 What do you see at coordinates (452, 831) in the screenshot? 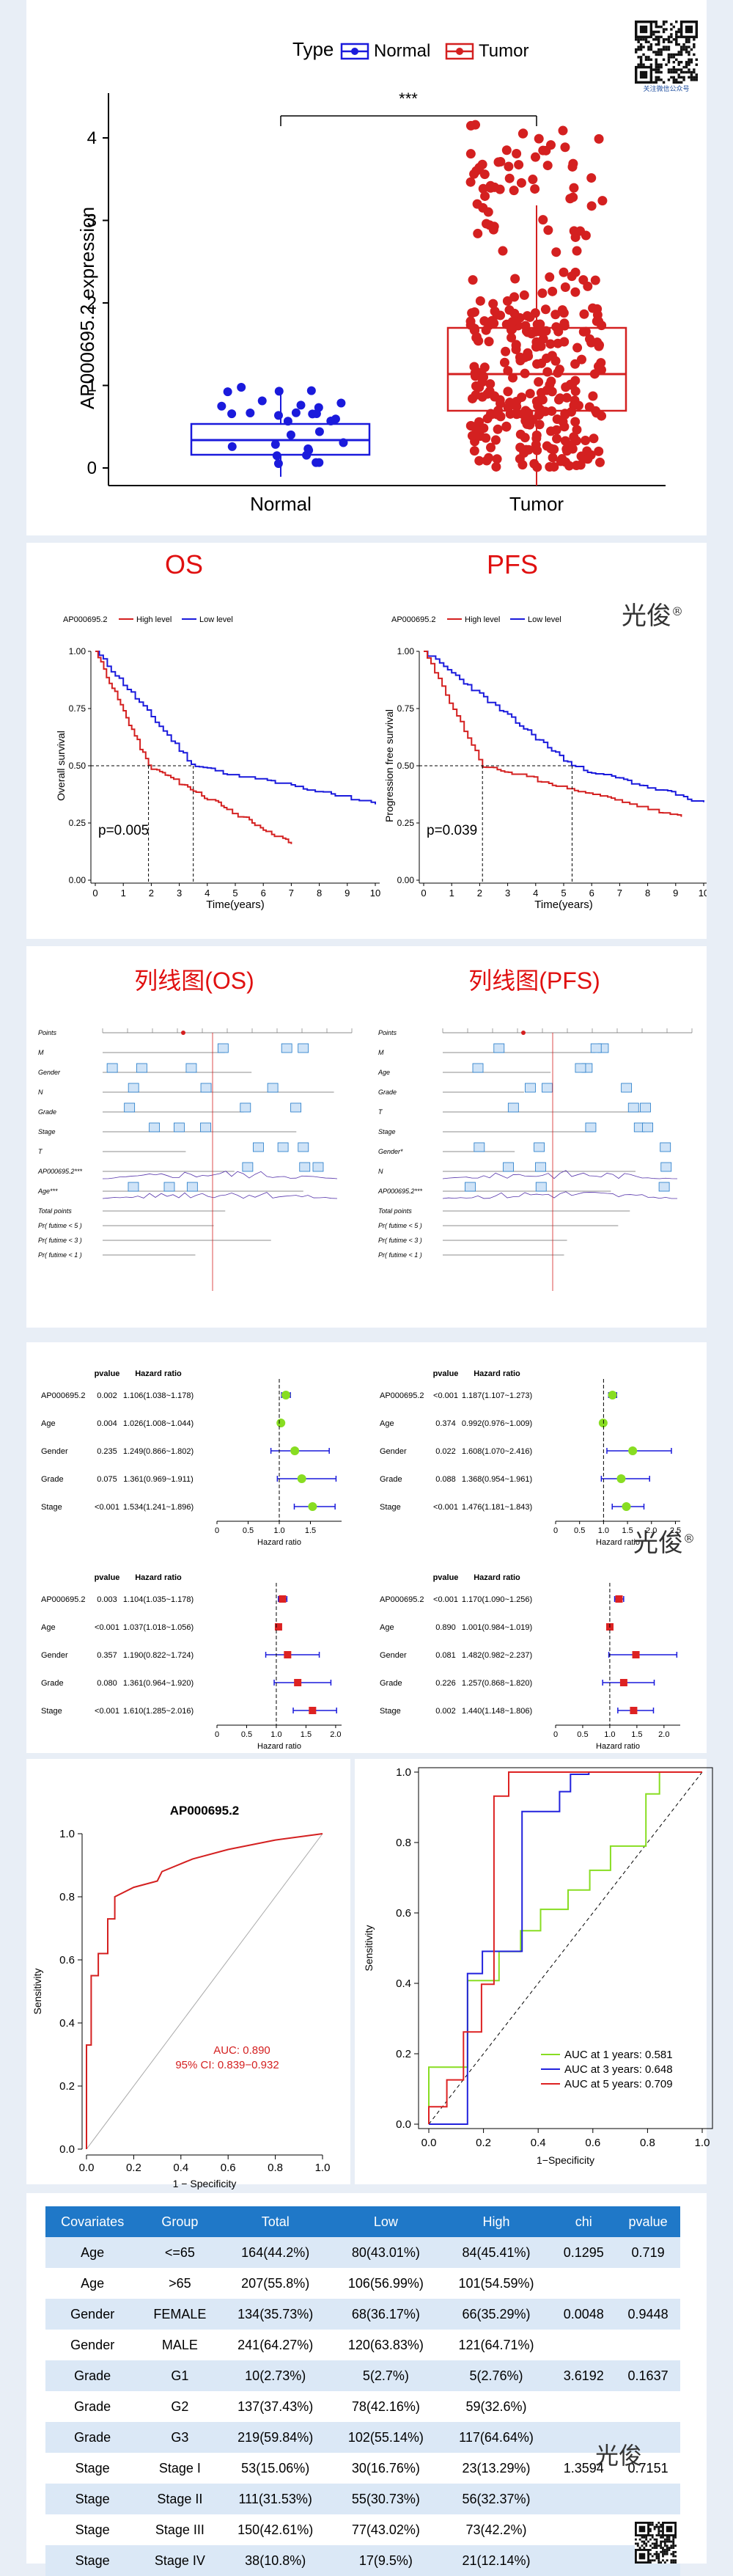
I see `km-pvalue: p=0.039` at bounding box center [452, 831].